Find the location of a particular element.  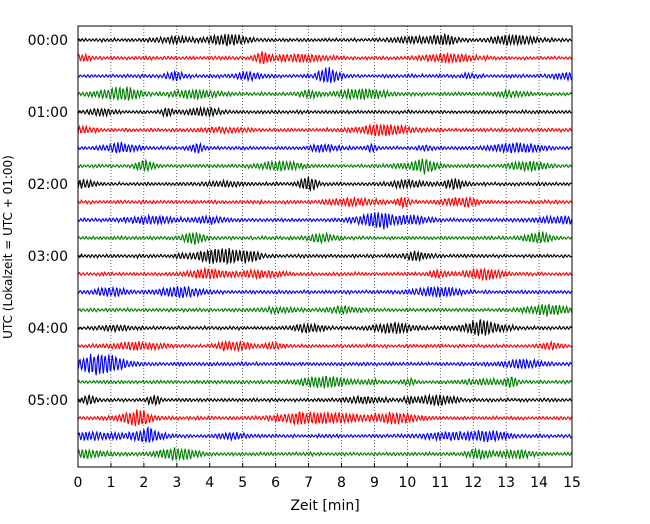

x-tick-label: 14 is located at coordinates (539, 483).